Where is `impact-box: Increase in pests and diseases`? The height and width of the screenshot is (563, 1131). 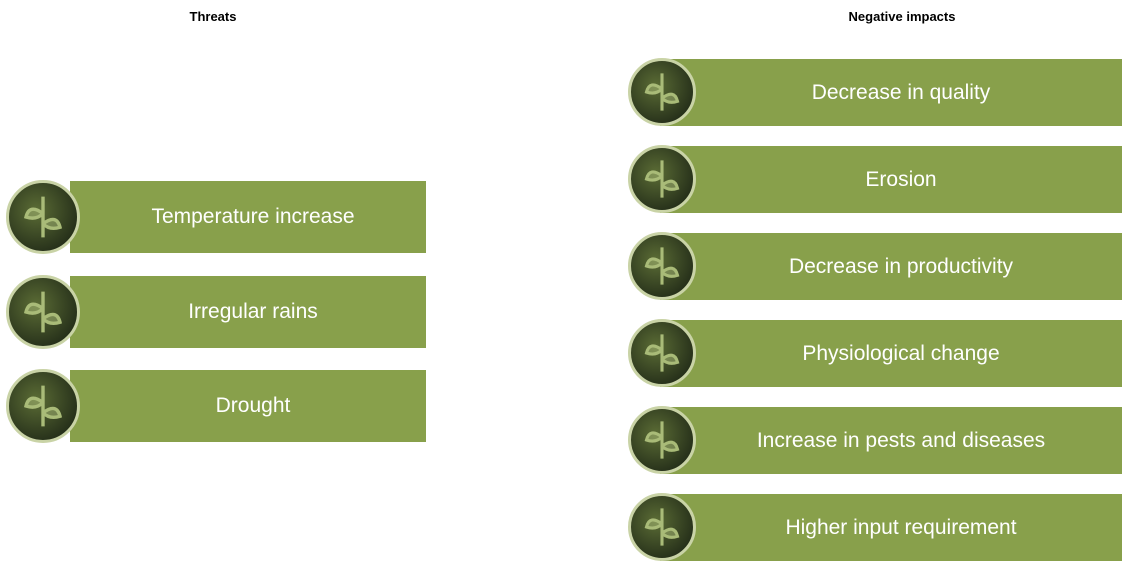
impact-box: Increase in pests and diseases is located at coordinates (891, 440).